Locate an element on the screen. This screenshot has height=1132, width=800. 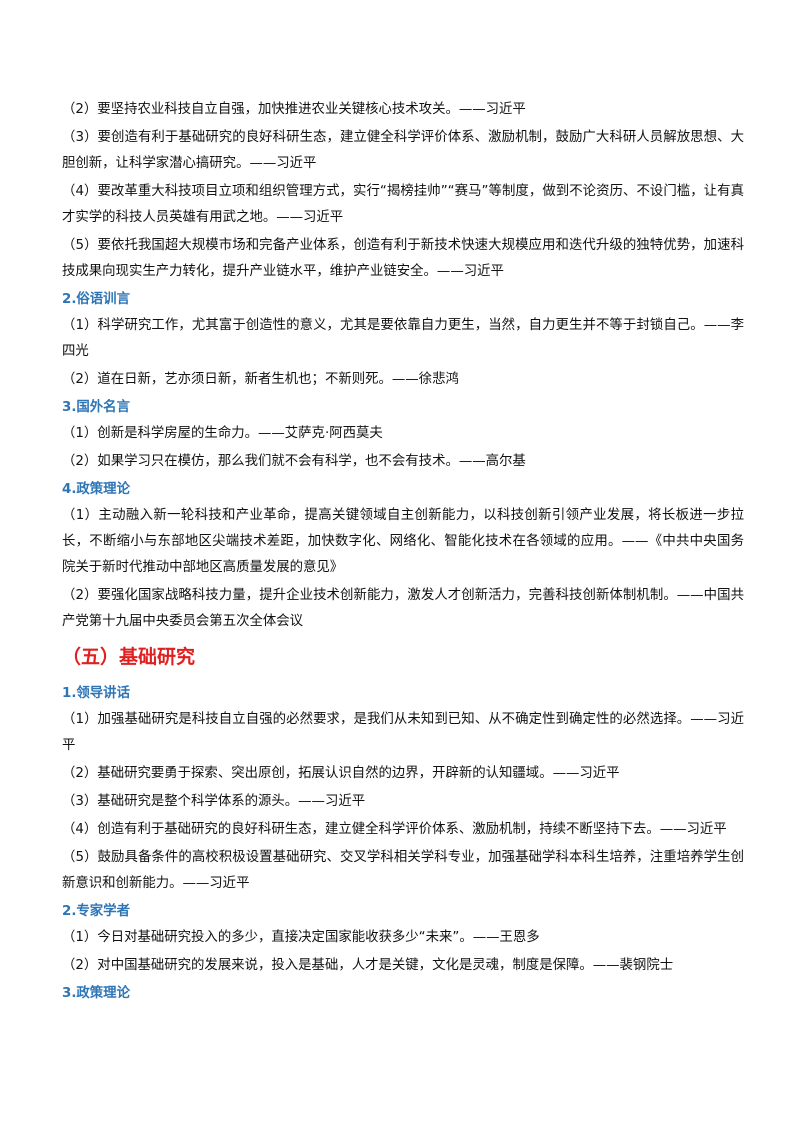
subheading: 1.领导讲话 is located at coordinates (96, 693).